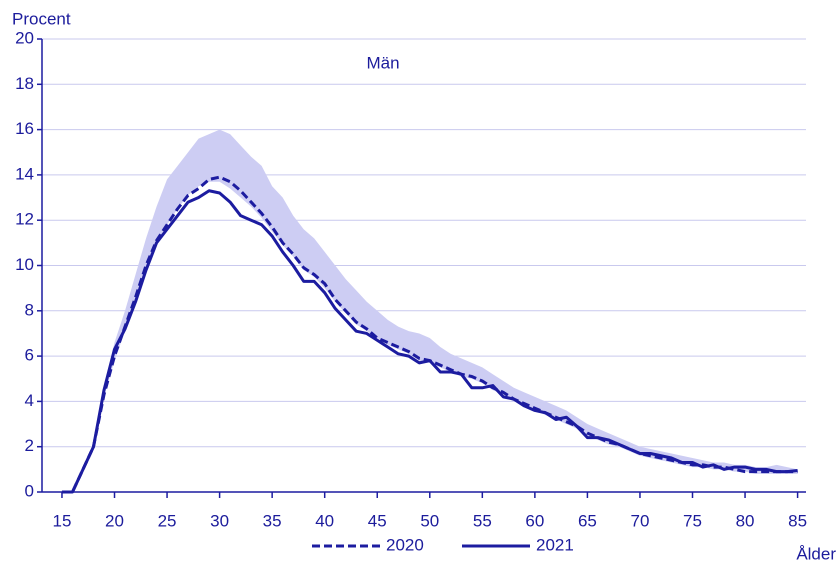  Describe the element at coordinates (62, 520) in the screenshot. I see `x-tick-label: 15` at that location.